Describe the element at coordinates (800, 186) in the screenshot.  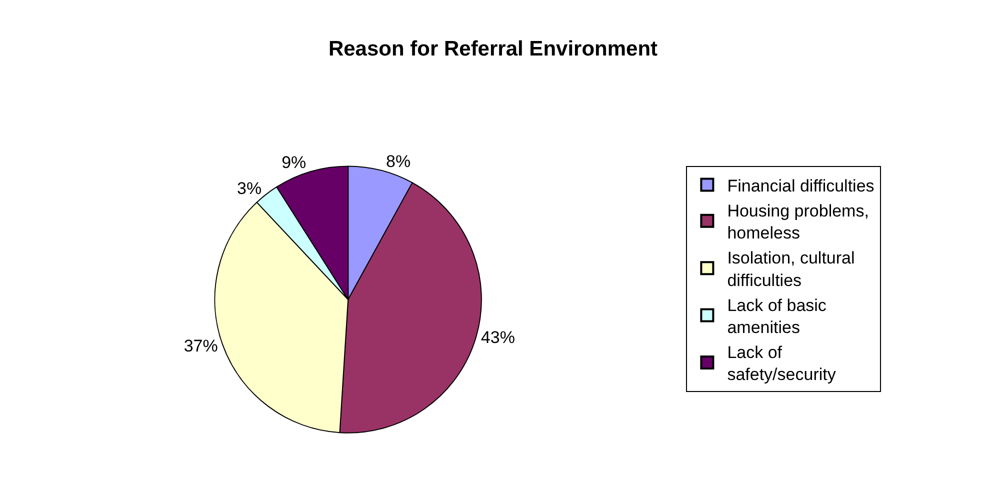
I see `legend-label: Financial difficulties` at that location.